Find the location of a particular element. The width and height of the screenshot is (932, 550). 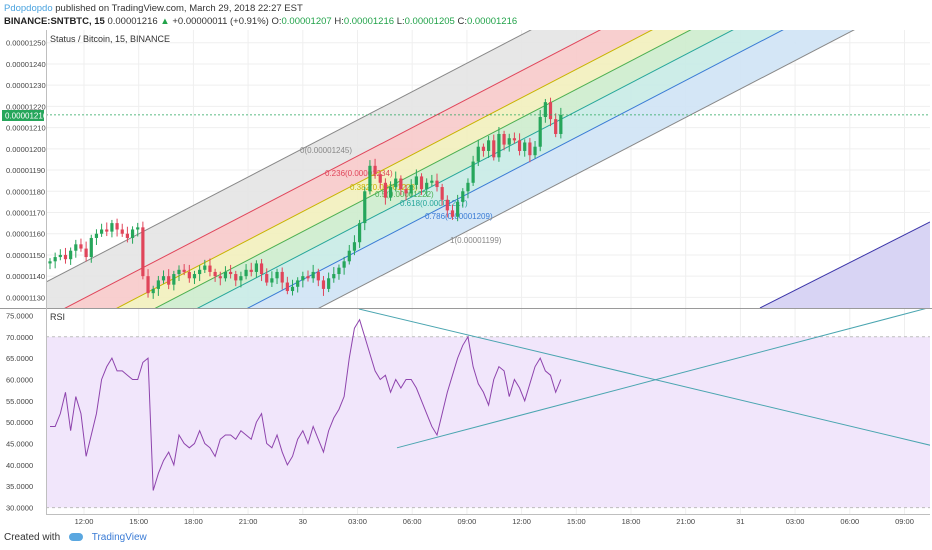

time-tick-label: 21:00 is located at coordinates (685, 521).